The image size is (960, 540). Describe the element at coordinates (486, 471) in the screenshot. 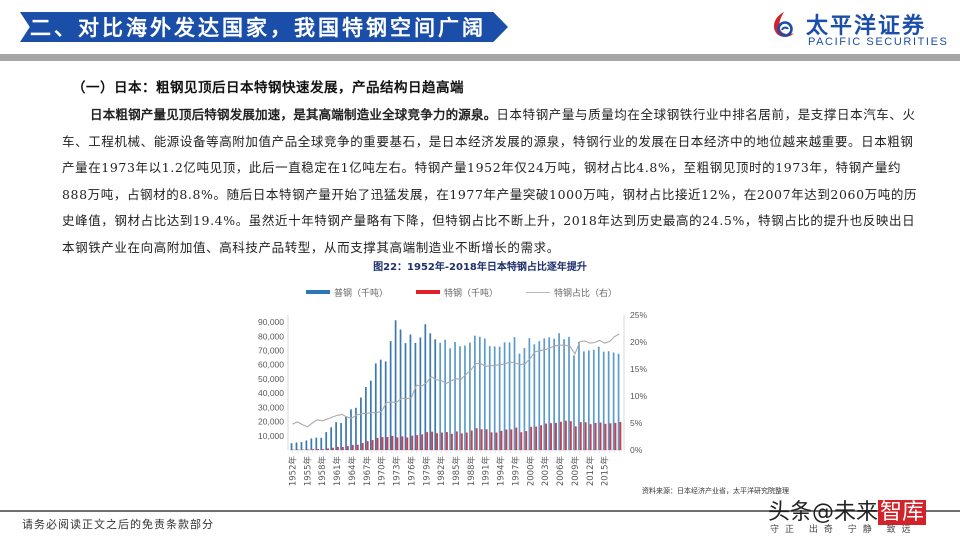

I see `svg-text: 1991年` at that location.